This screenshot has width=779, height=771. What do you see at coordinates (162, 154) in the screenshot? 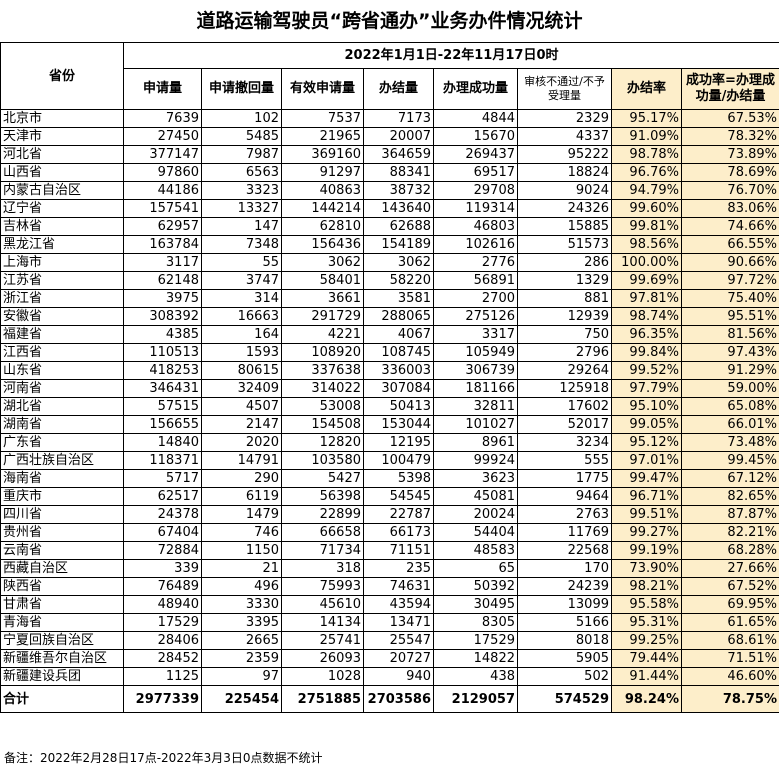
I see `applications-cell: 377147` at bounding box center [162, 154].